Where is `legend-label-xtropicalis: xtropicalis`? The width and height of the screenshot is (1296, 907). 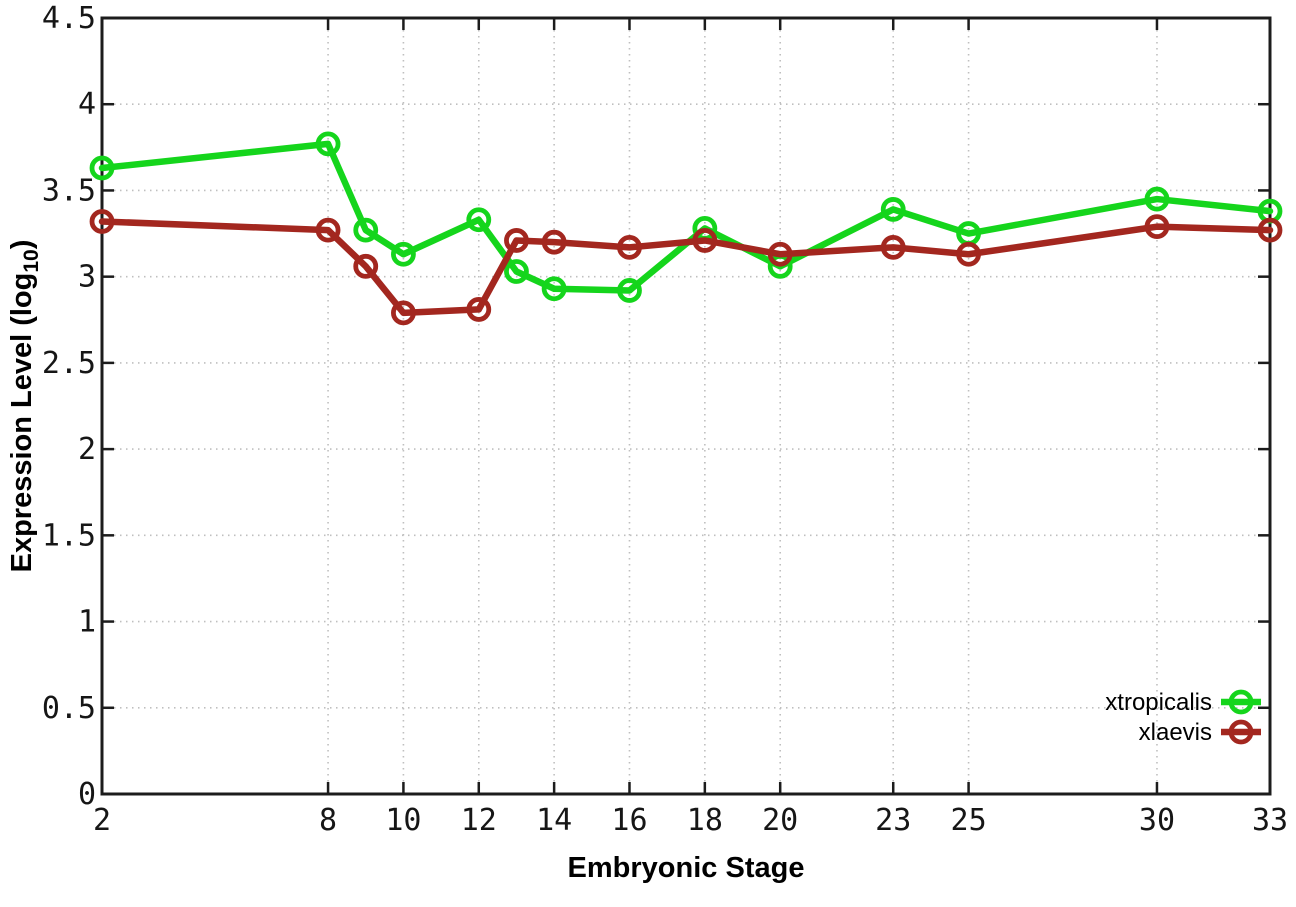 legend-label-xtropicalis: xtropicalis is located at coordinates (1158, 702).